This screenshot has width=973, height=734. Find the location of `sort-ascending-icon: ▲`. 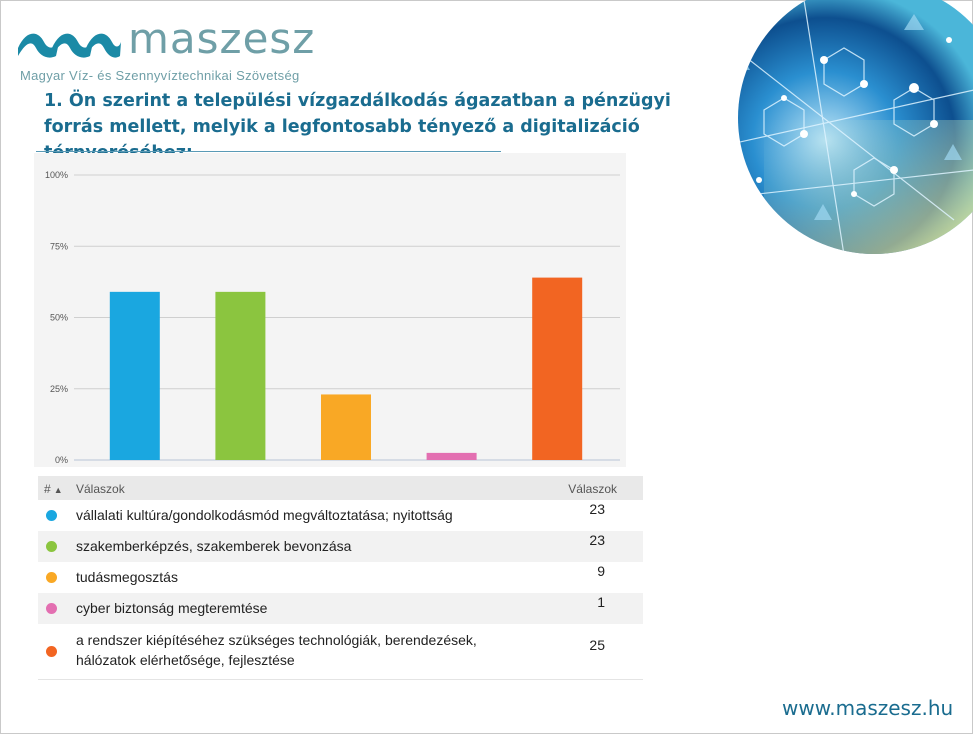

sort-ascending-icon: ▲ is located at coordinates (58, 490).